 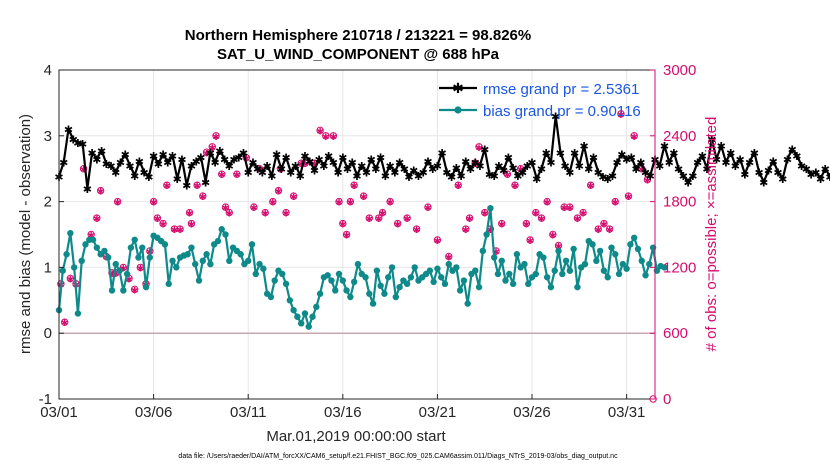 What do you see at coordinates (51, 235) in the screenshot?
I see `y-axis-left: -1 0 1 2 3 4` at bounding box center [51, 235].